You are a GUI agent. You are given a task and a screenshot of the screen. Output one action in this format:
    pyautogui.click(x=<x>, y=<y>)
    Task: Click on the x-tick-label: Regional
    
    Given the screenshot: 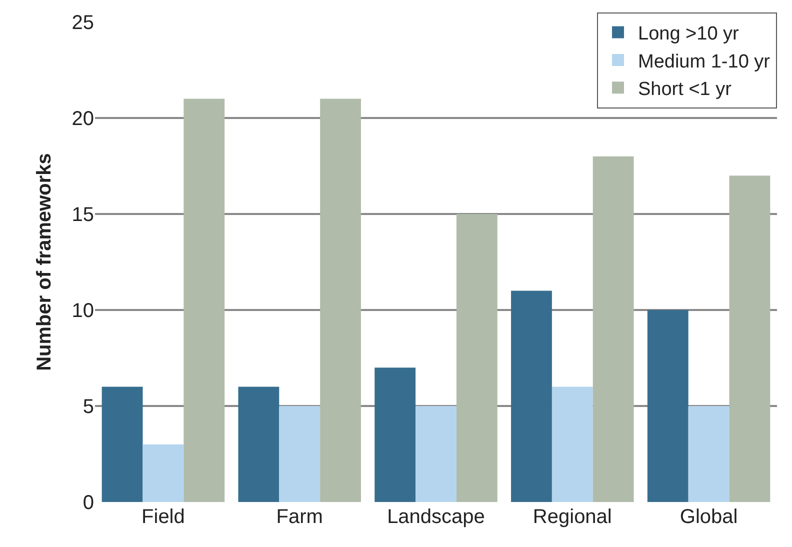 What is the action you would take?
    pyautogui.click(x=572, y=517)
    